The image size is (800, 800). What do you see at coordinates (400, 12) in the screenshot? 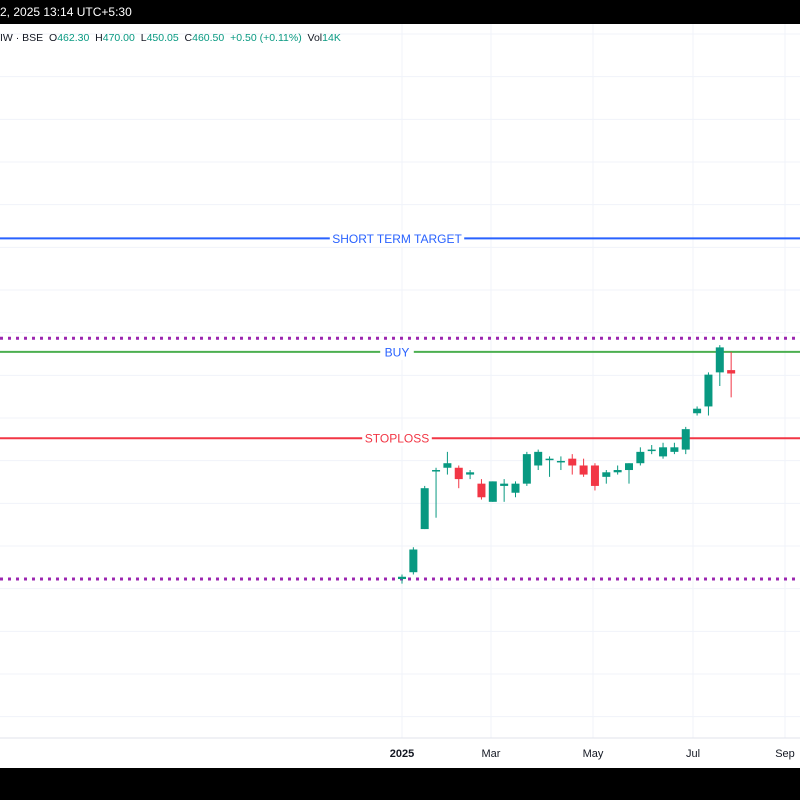
I see `top-bar: 2, 2025 13:14 UTC+5:30` at bounding box center [400, 12].